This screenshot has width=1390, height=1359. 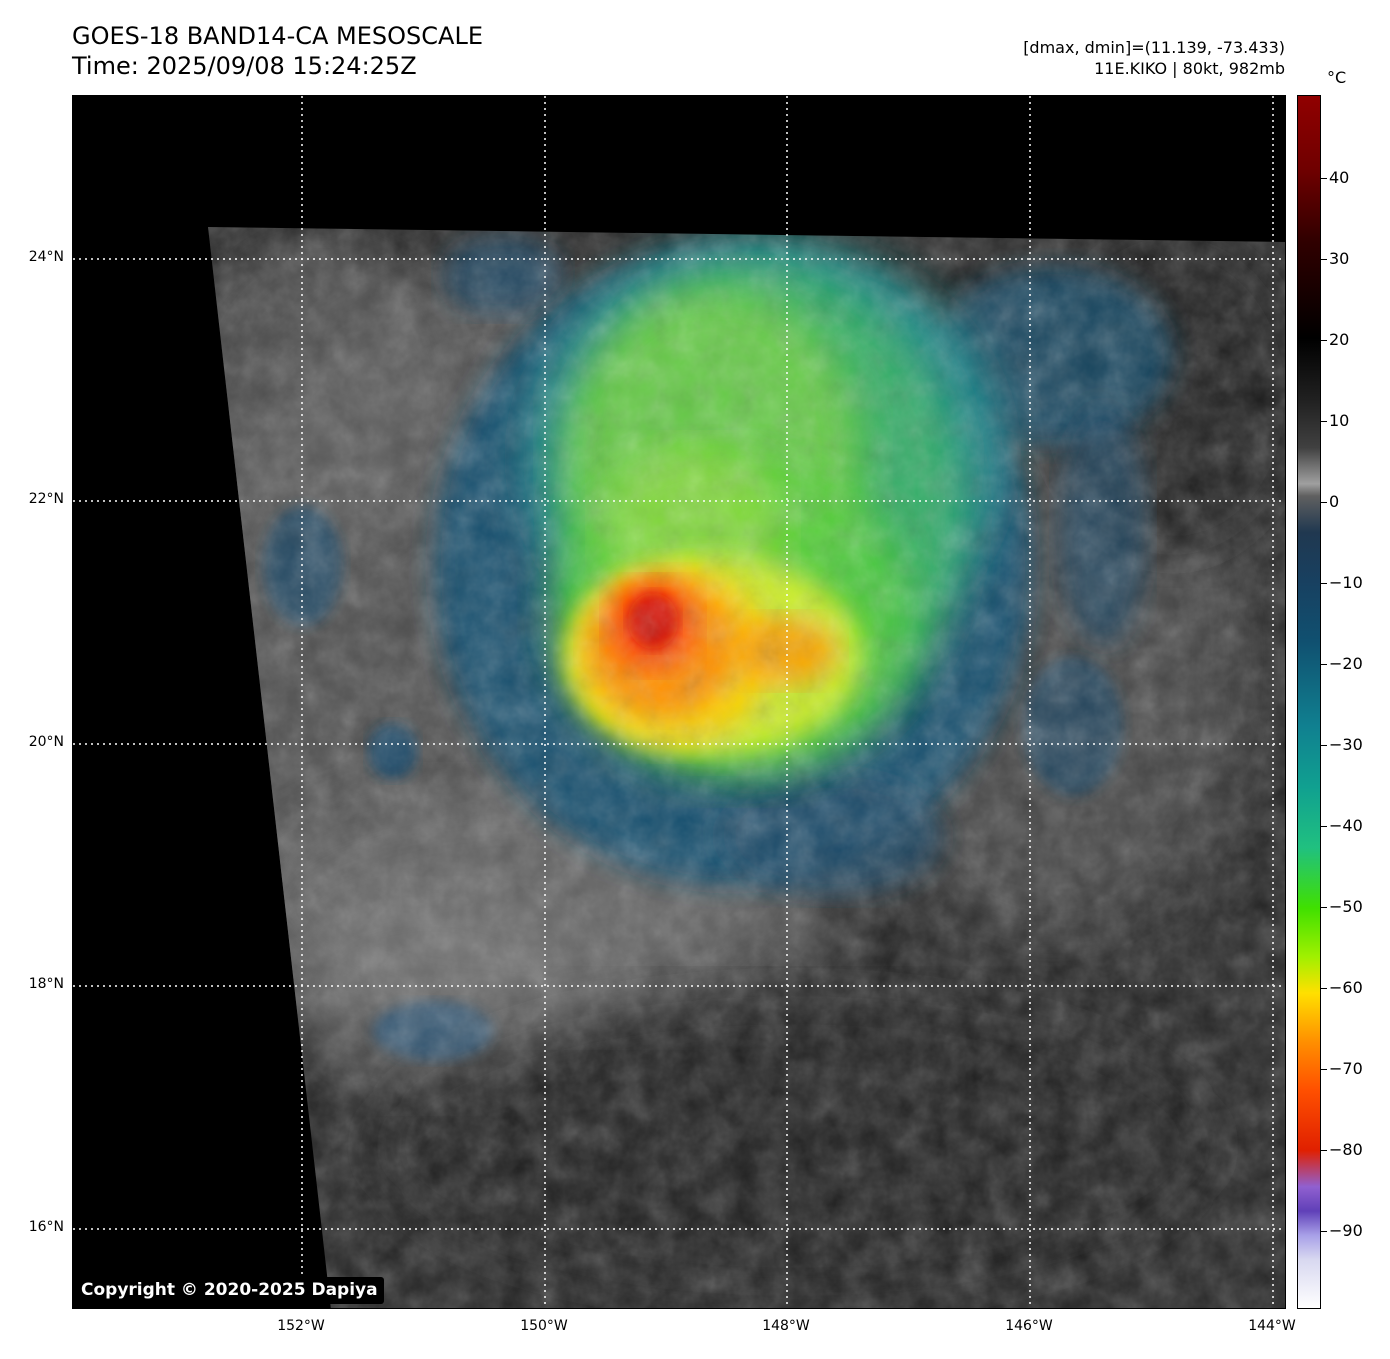 I want to click on colorbar-tick-label: −50, so click(x=1346, y=906).